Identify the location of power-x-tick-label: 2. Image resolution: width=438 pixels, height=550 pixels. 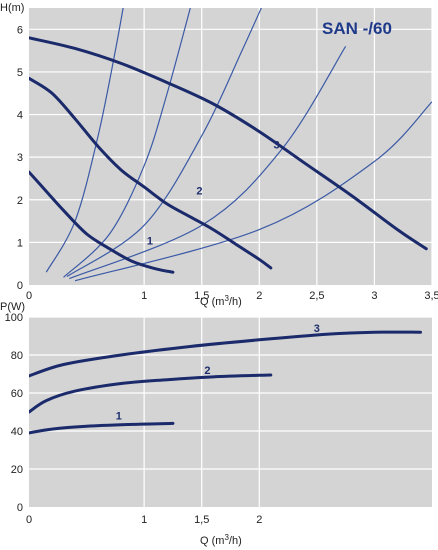
(259, 520).